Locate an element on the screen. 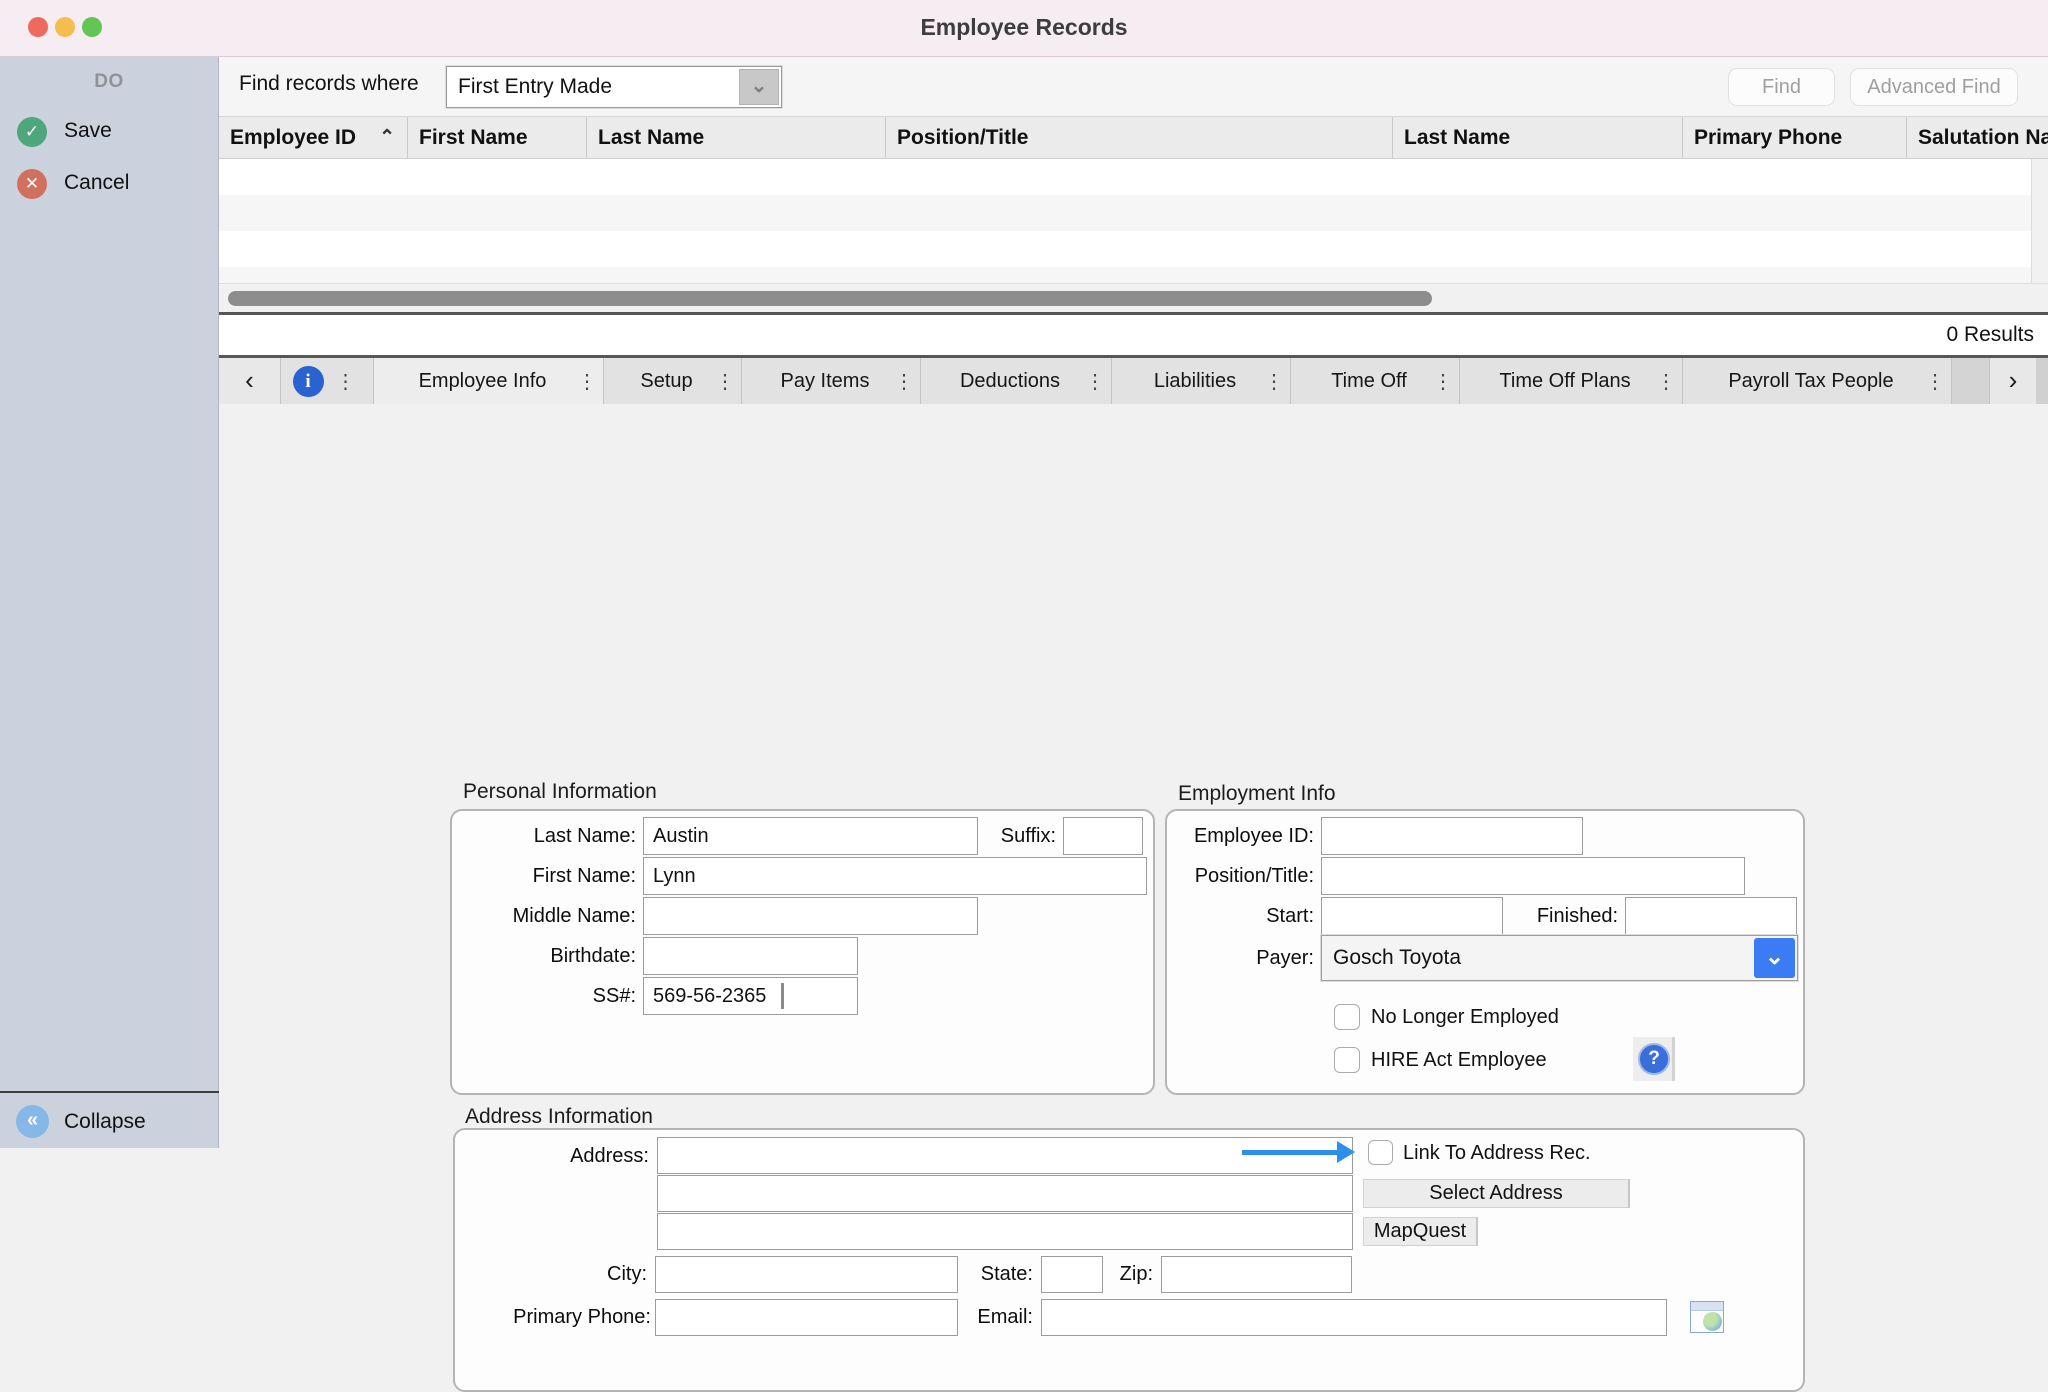 The width and height of the screenshot is (2048, 1392). first-name-field is located at coordinates (895, 876).